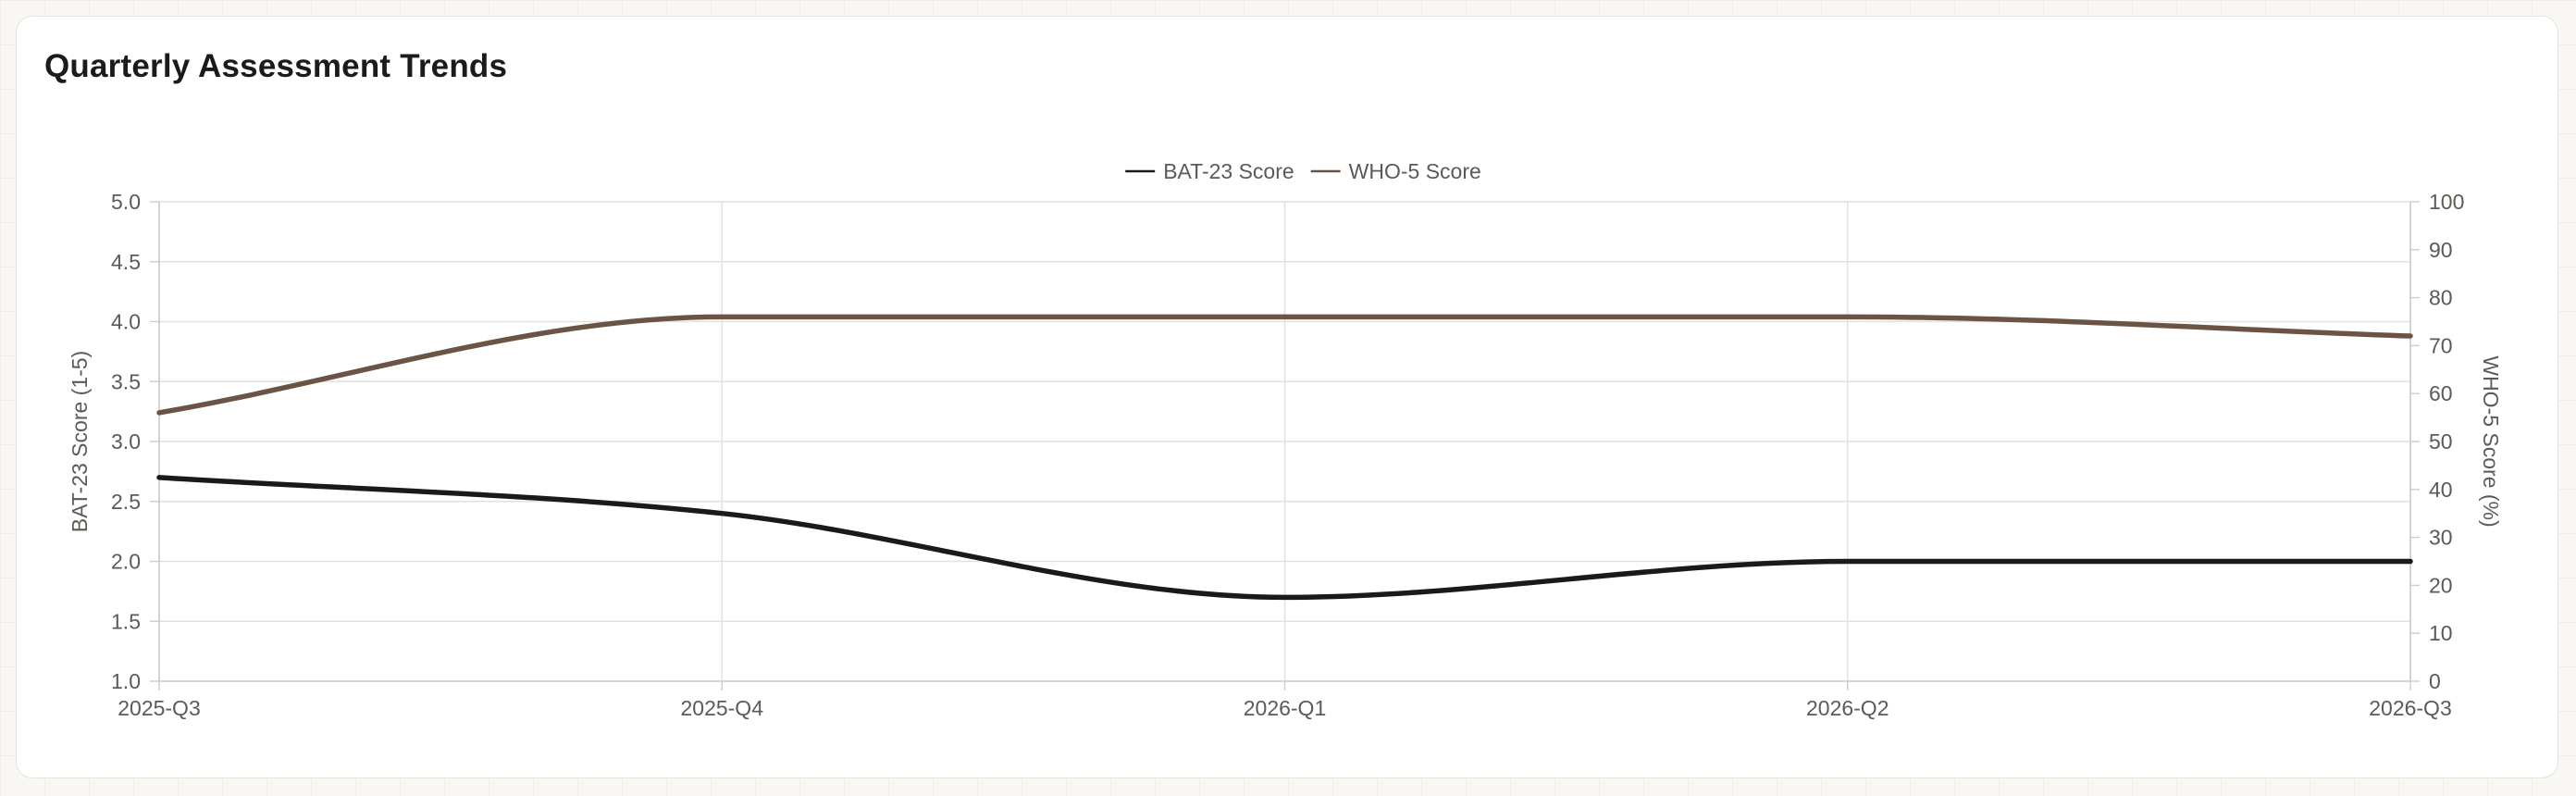 The width and height of the screenshot is (2576, 796). I want to click on left-tick-label: 2.0, so click(126, 562).